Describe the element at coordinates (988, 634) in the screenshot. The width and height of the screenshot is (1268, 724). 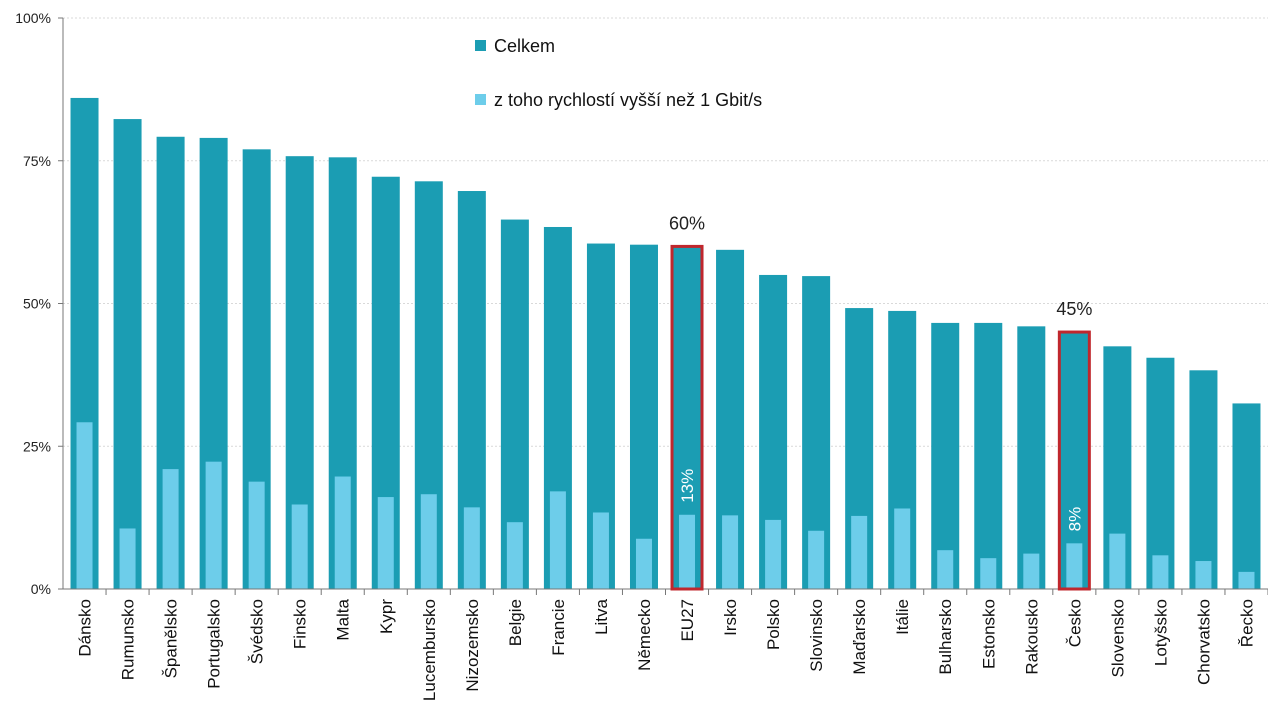
I see `x-tick-label: Estonsko` at that location.